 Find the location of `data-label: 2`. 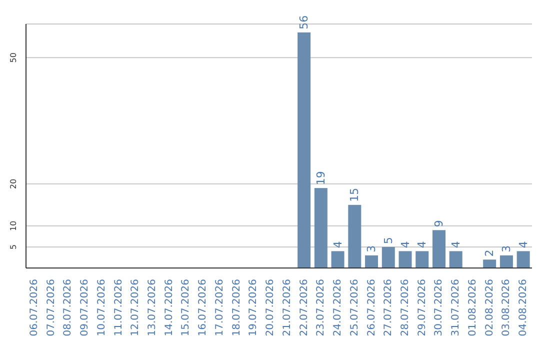

data-label: 2 is located at coordinates (489, 253).